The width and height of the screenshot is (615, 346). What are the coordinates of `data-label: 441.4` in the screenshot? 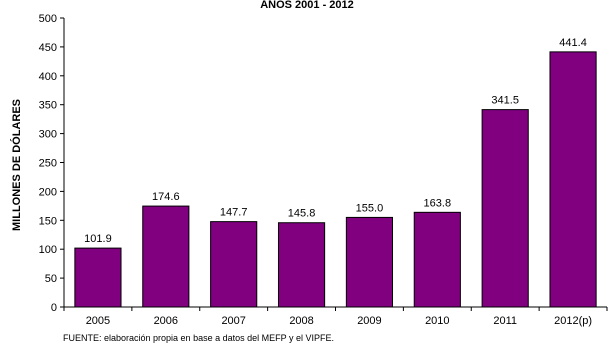 It's located at (573, 43).